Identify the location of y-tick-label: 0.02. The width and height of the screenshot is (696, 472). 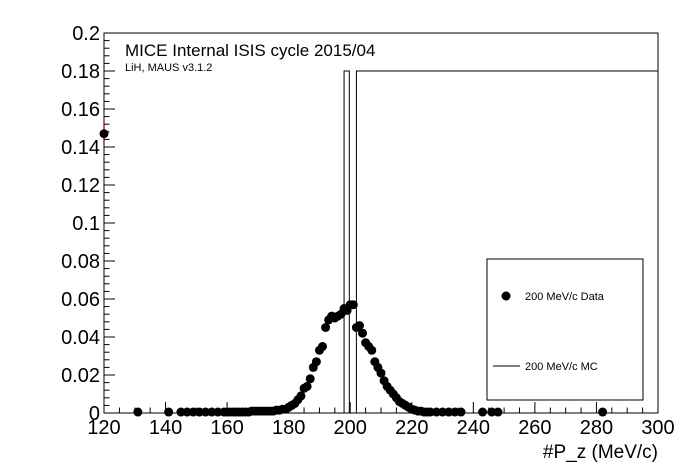
(80, 376).